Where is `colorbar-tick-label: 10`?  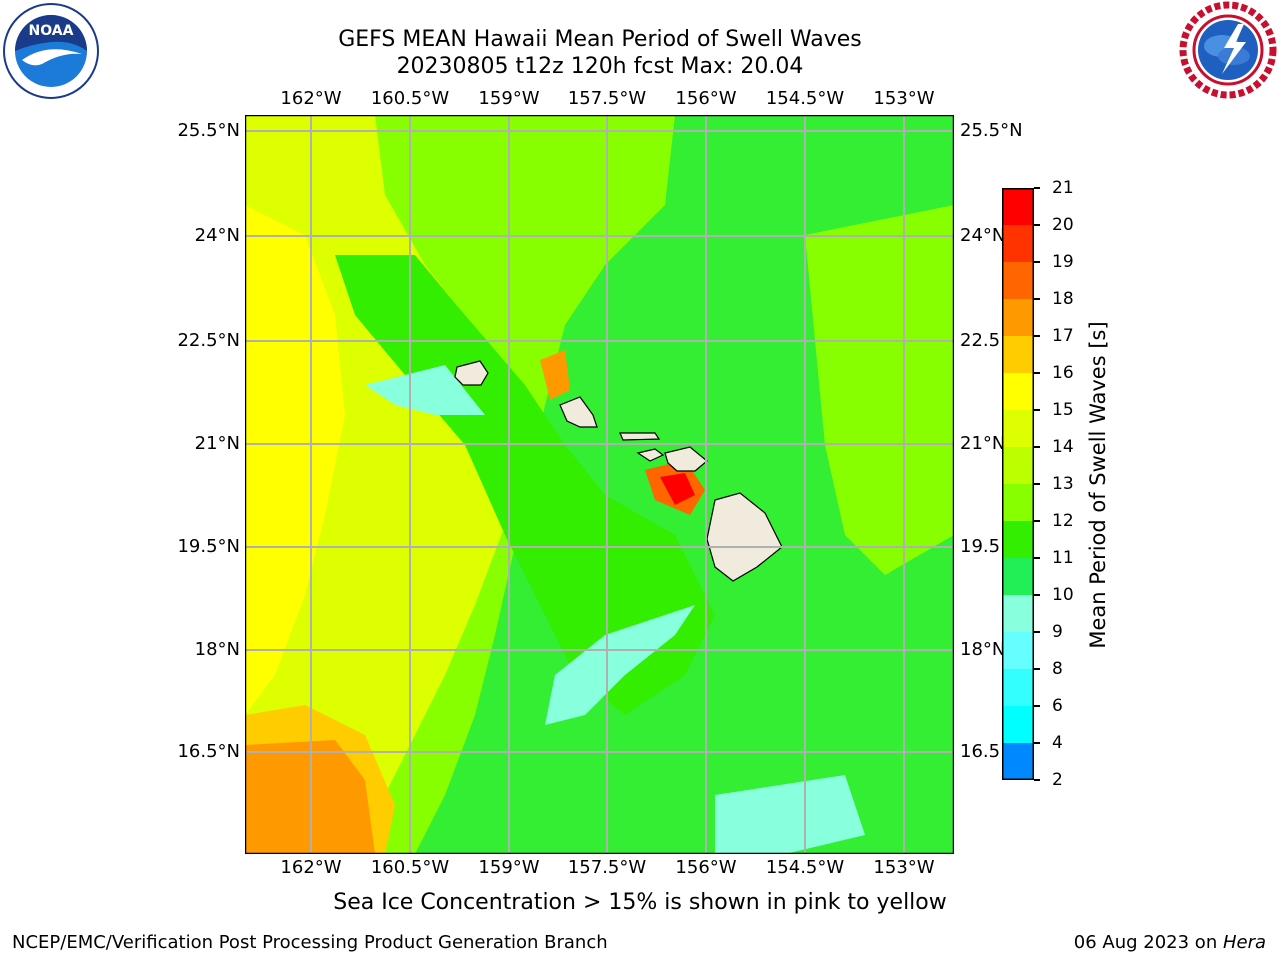
colorbar-tick-label: 10 is located at coordinates (1063, 595).